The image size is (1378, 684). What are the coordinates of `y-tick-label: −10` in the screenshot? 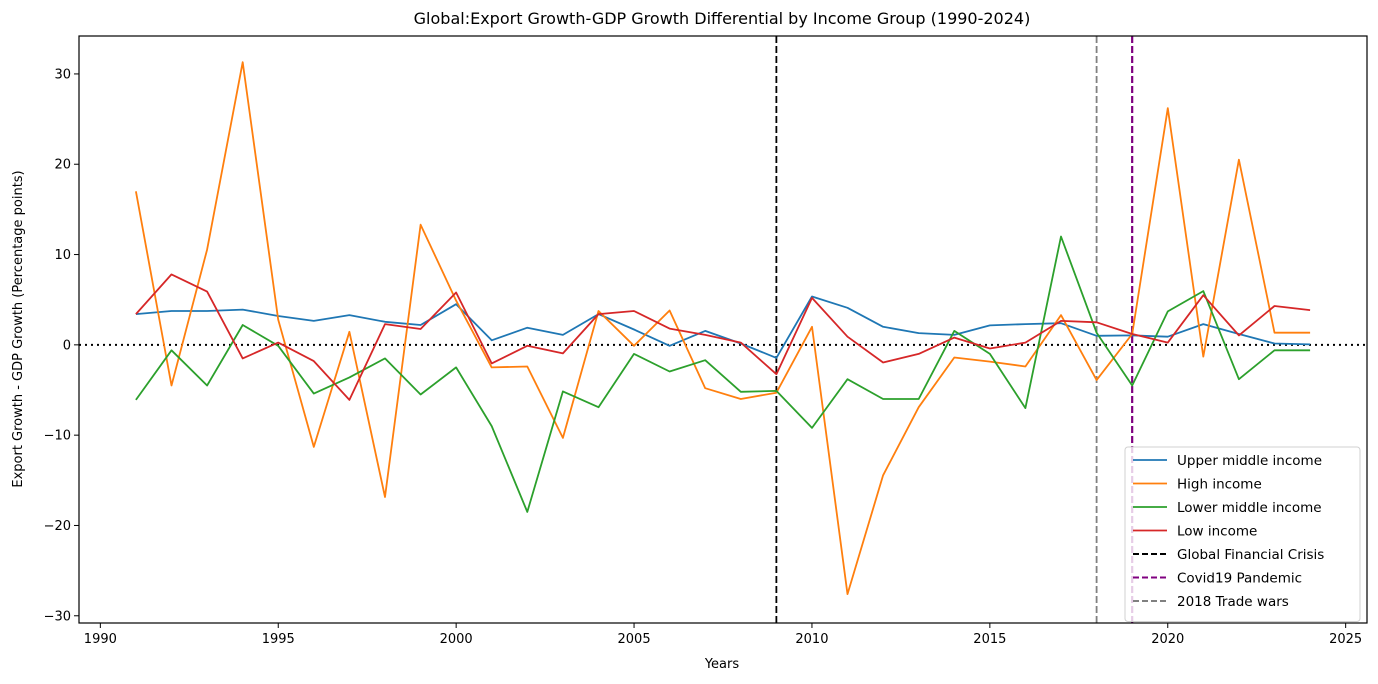 It's located at (57, 436).